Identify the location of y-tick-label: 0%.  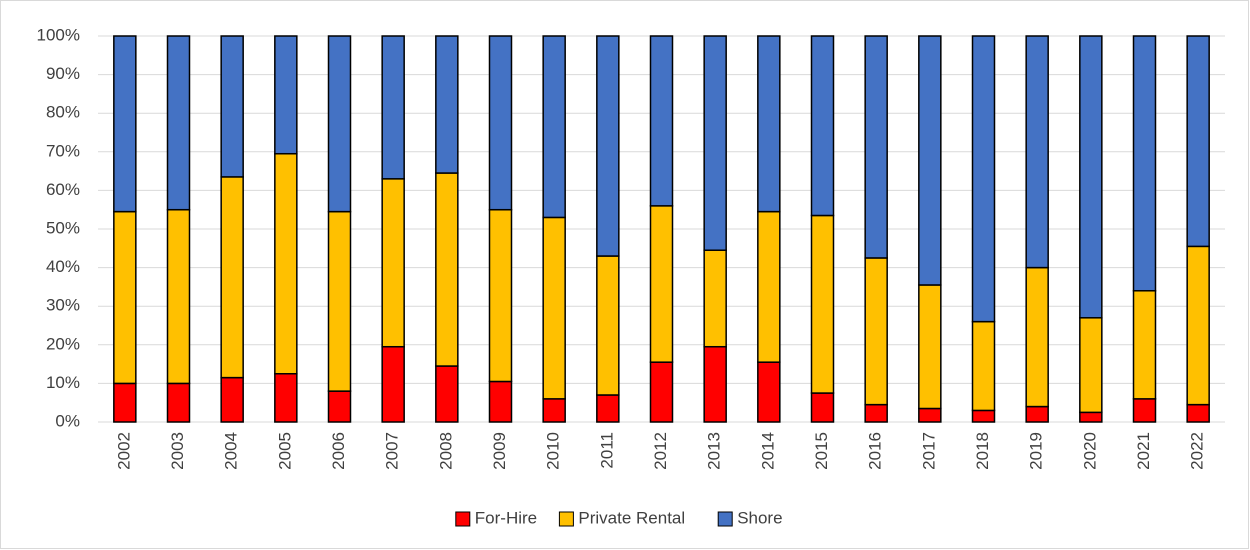
(67, 420).